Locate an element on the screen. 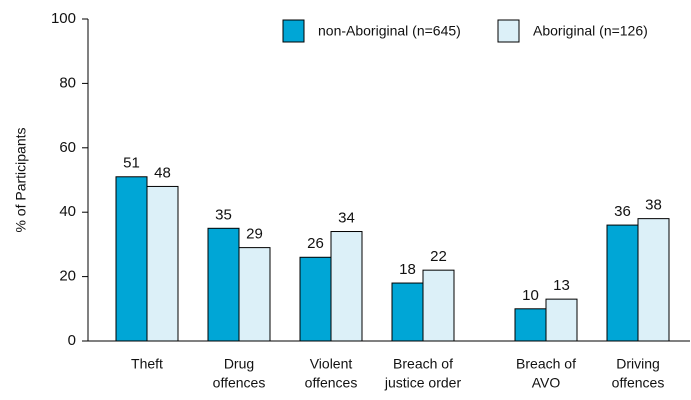  x-tick-label: justice order is located at coordinates (423, 383).